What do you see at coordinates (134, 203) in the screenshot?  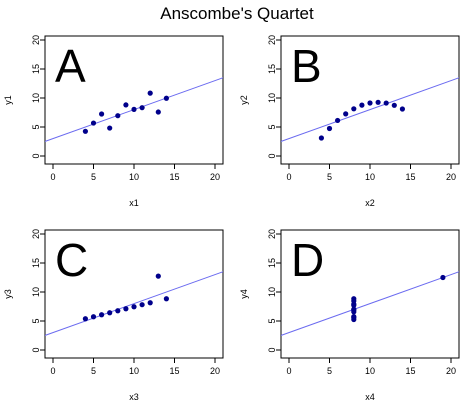 I see `x-axis-label: x1` at bounding box center [134, 203].